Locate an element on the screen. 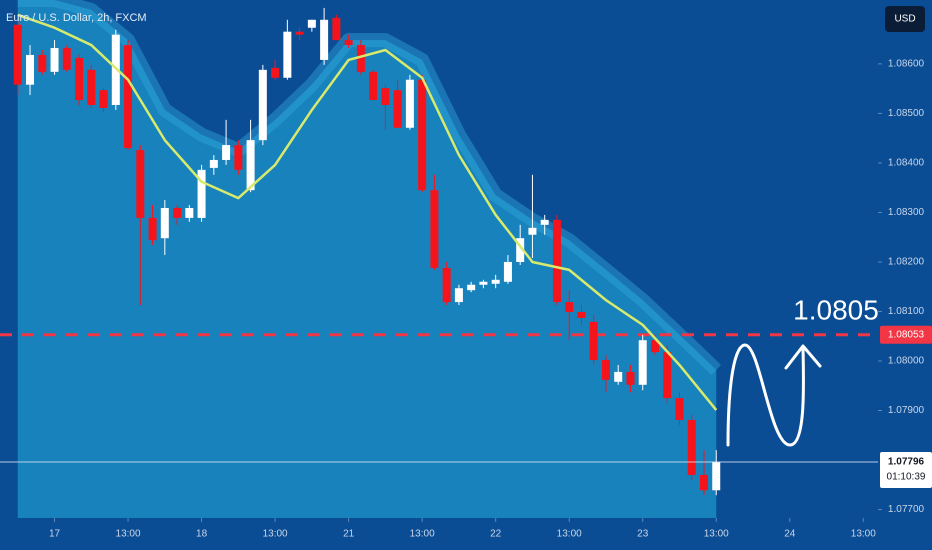 The width and height of the screenshot is (932, 550). x-tick-label: 21 is located at coordinates (349, 534).